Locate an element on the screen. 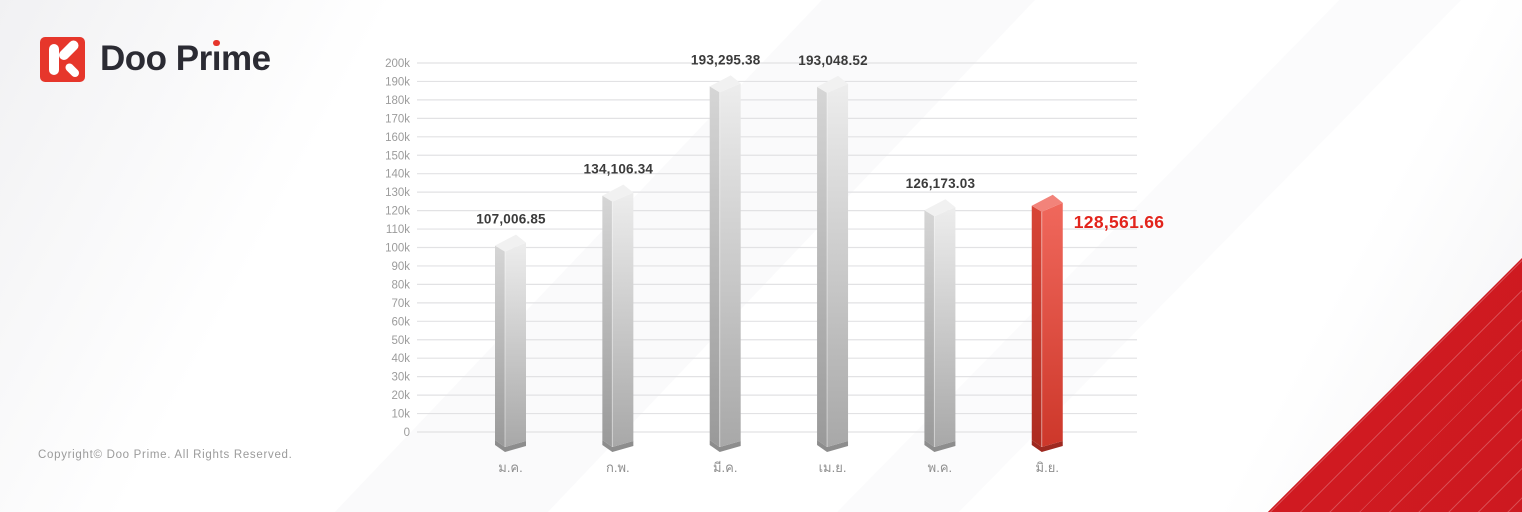  y-tick-label-30k: 30k is located at coordinates (400, 378).